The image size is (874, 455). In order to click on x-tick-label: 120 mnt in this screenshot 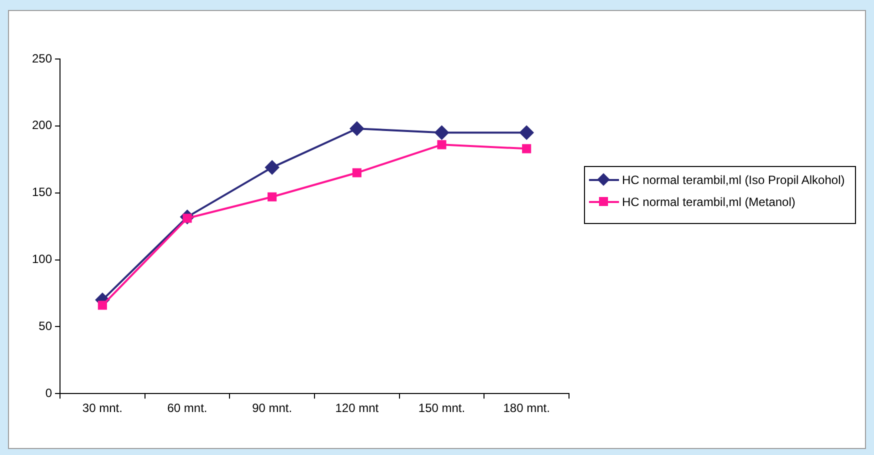, I will do `click(357, 408)`.